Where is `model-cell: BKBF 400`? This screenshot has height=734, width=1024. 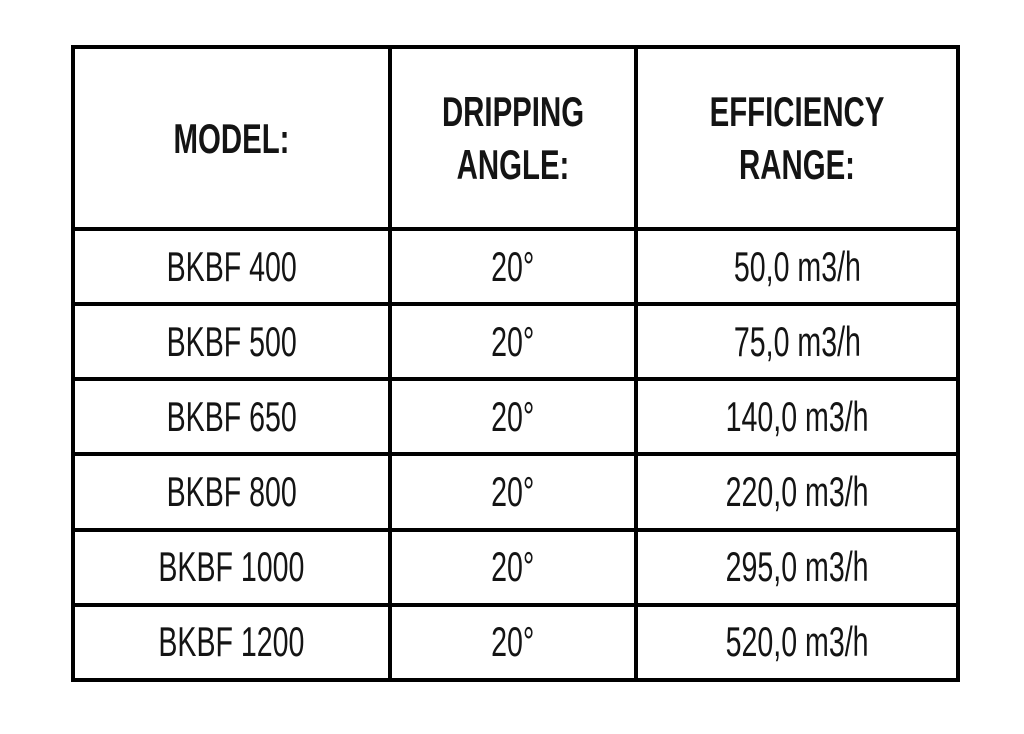 model-cell: BKBF 400 is located at coordinates (231, 266).